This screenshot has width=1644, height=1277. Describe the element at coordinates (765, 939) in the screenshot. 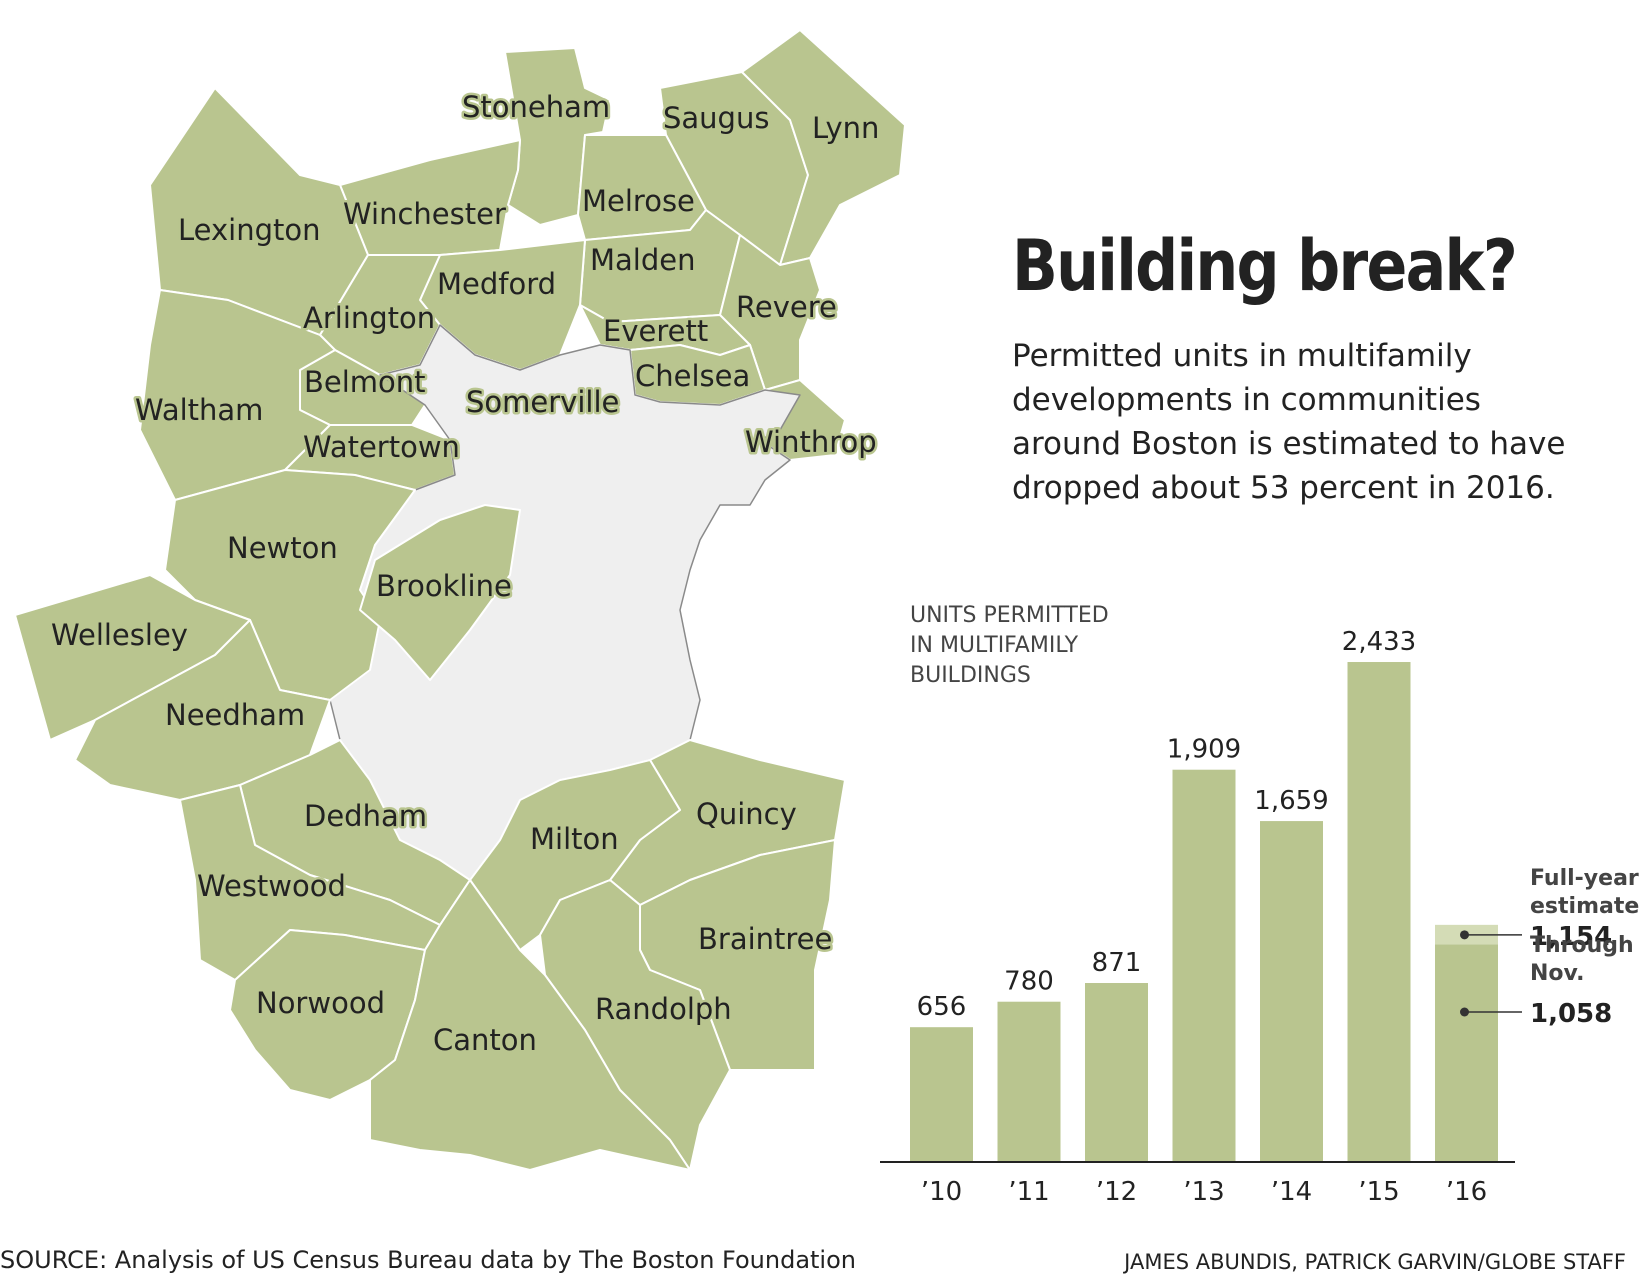

I see `town-label-braintree: Braintree` at that location.